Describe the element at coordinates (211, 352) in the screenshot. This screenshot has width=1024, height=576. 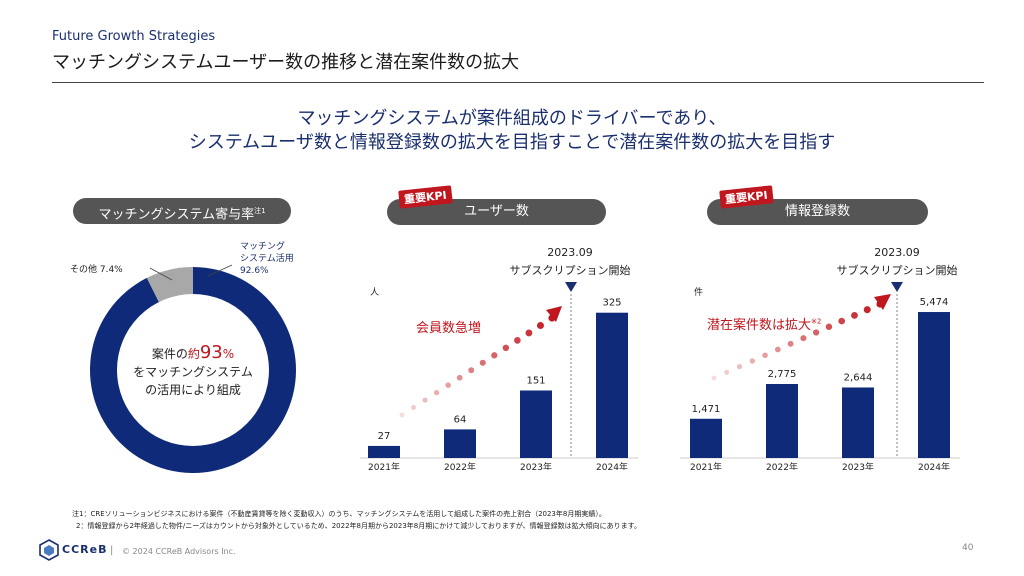
I see `pie-center-number: 93` at that location.